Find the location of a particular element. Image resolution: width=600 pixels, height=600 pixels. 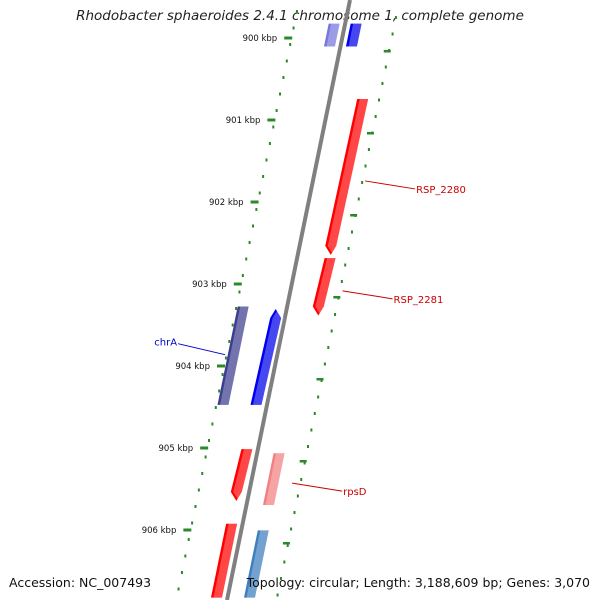

accession-label: Accession: NC_007493 is located at coordinates (80, 582).